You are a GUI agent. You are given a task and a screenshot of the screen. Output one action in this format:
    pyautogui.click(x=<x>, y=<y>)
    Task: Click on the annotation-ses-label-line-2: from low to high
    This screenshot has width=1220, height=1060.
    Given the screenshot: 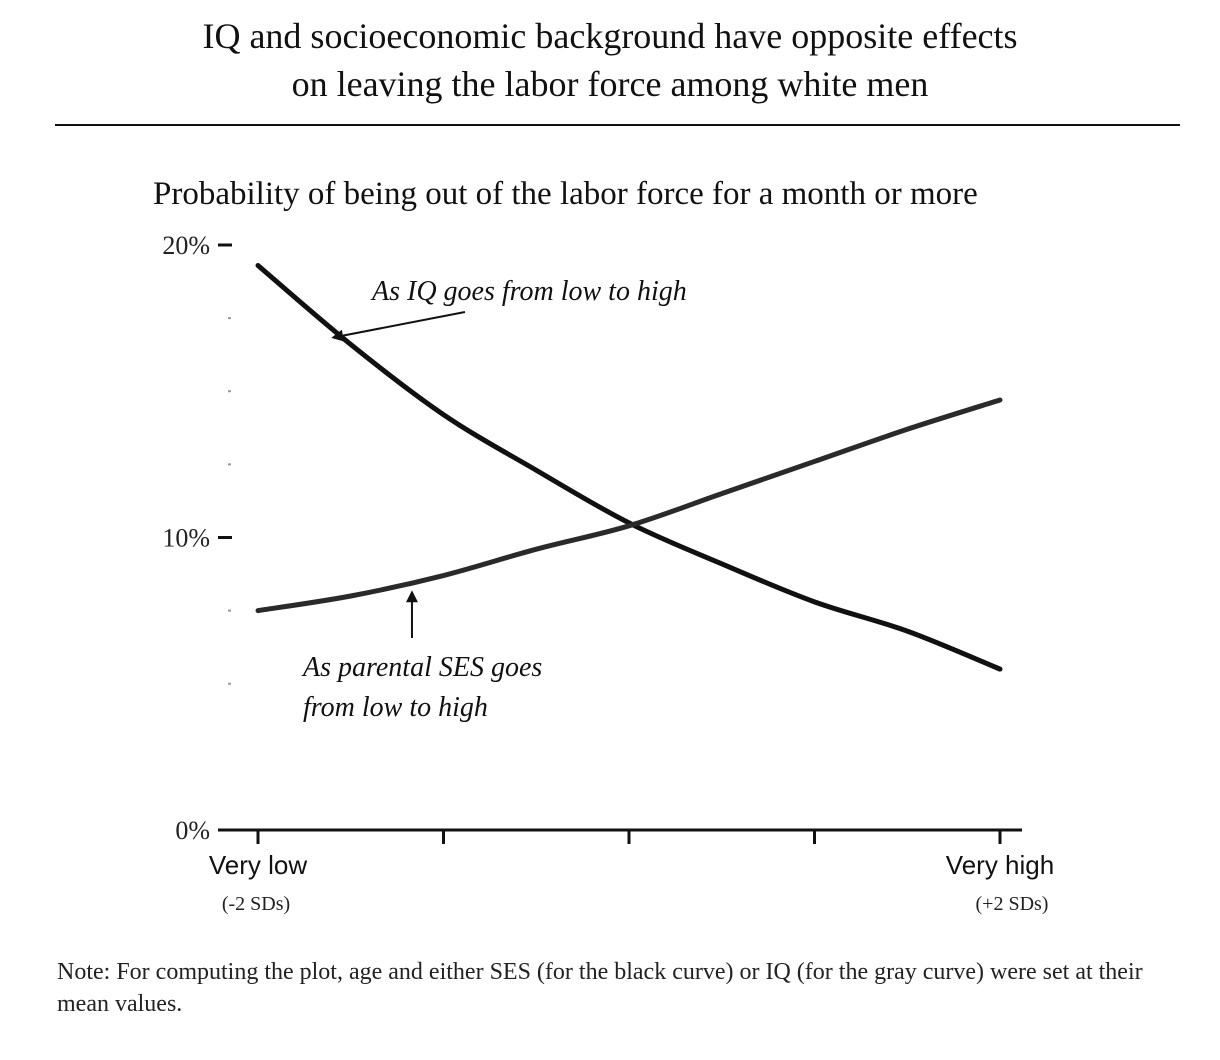 What is the action you would take?
    pyautogui.click(x=395, y=707)
    